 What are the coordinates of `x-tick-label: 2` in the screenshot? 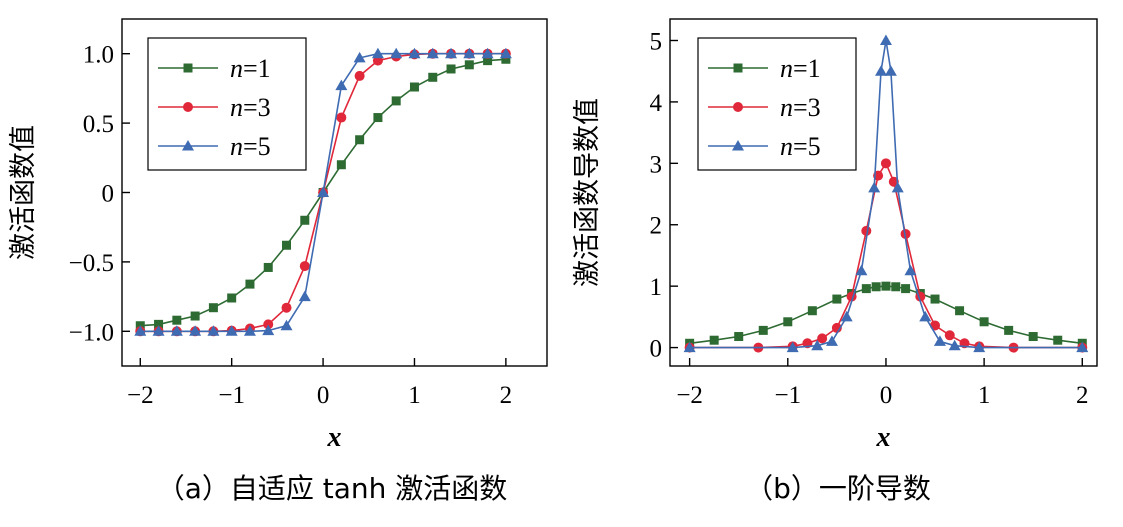 It's located at (1082, 395).